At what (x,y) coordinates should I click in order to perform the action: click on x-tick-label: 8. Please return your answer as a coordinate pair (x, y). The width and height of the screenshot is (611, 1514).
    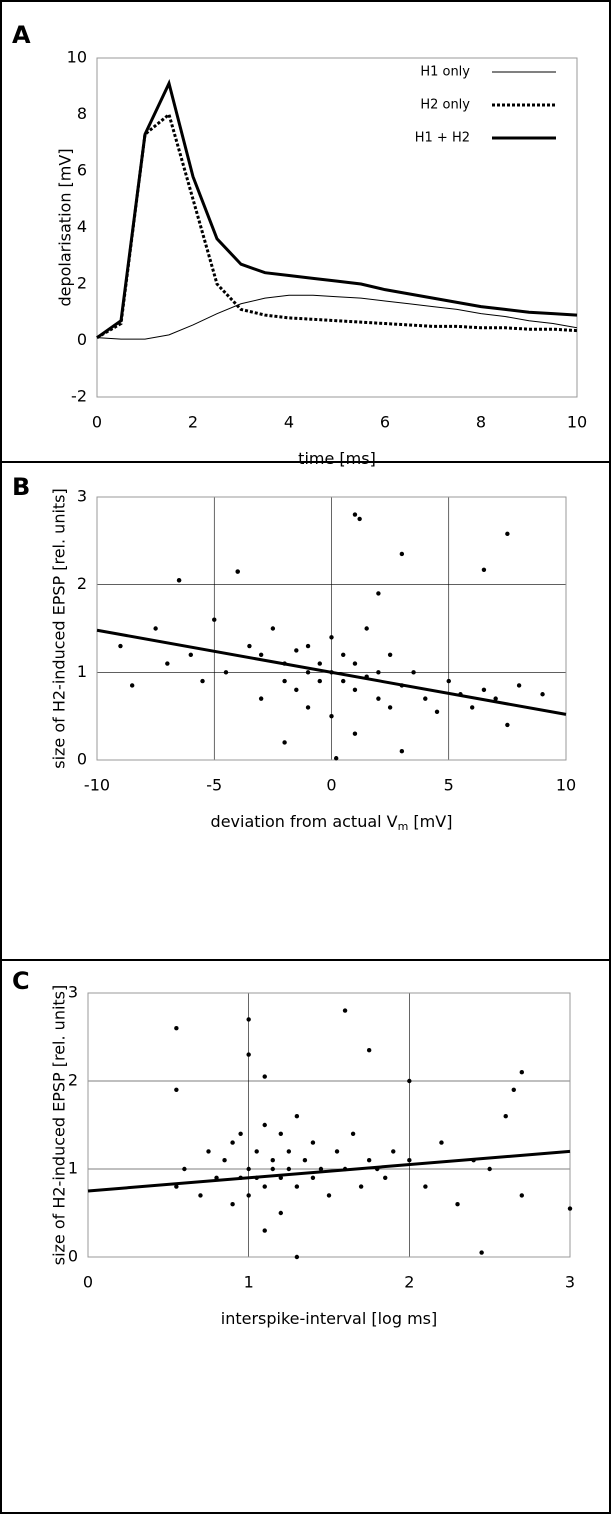
    Looking at the image, I should click on (481, 422).